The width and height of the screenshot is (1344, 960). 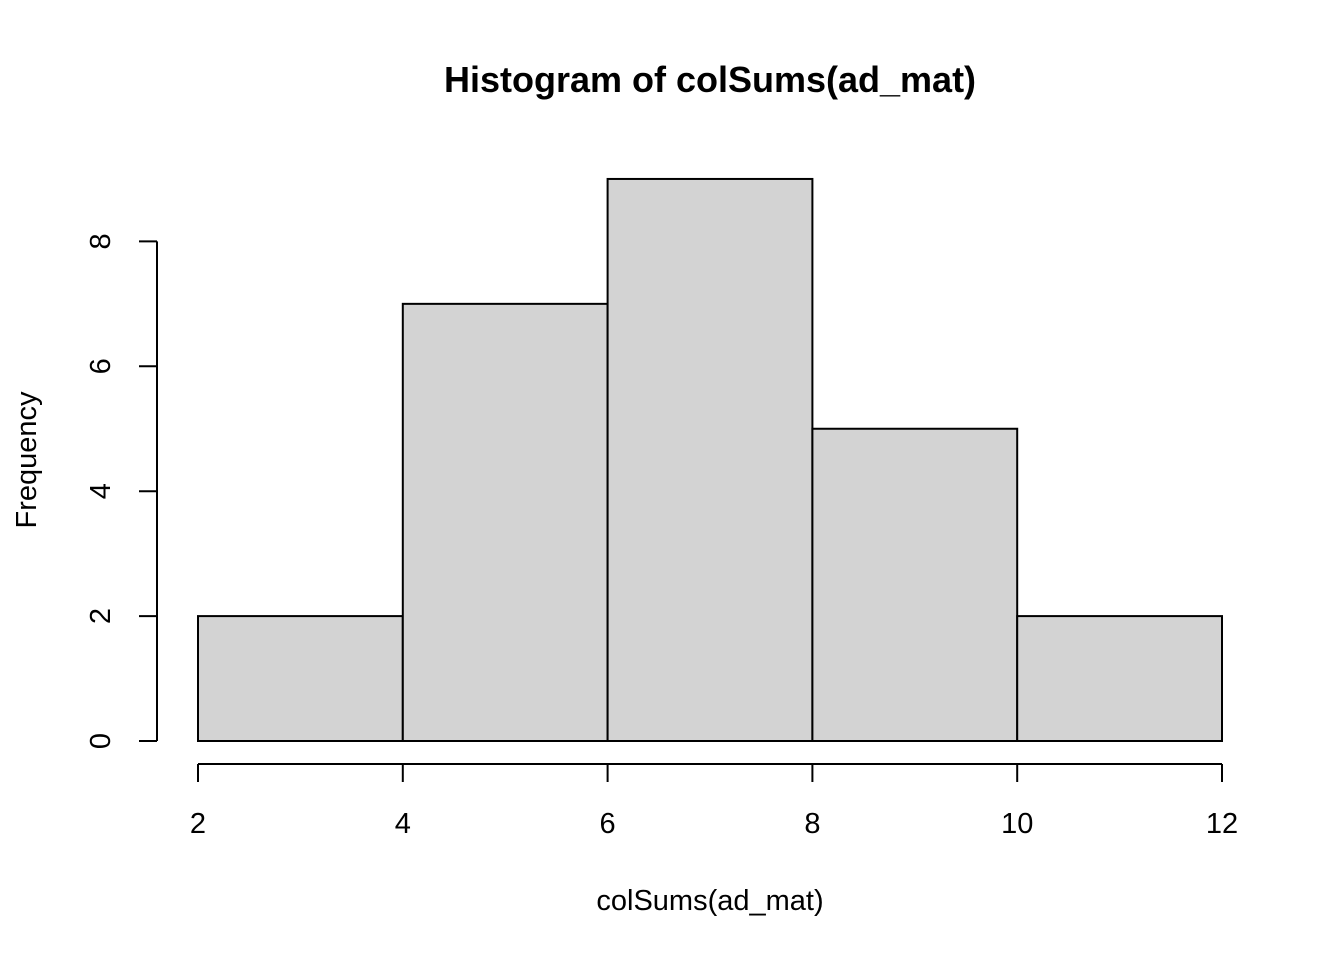 I want to click on y-tick-label-2: 4, so click(x=101, y=491).